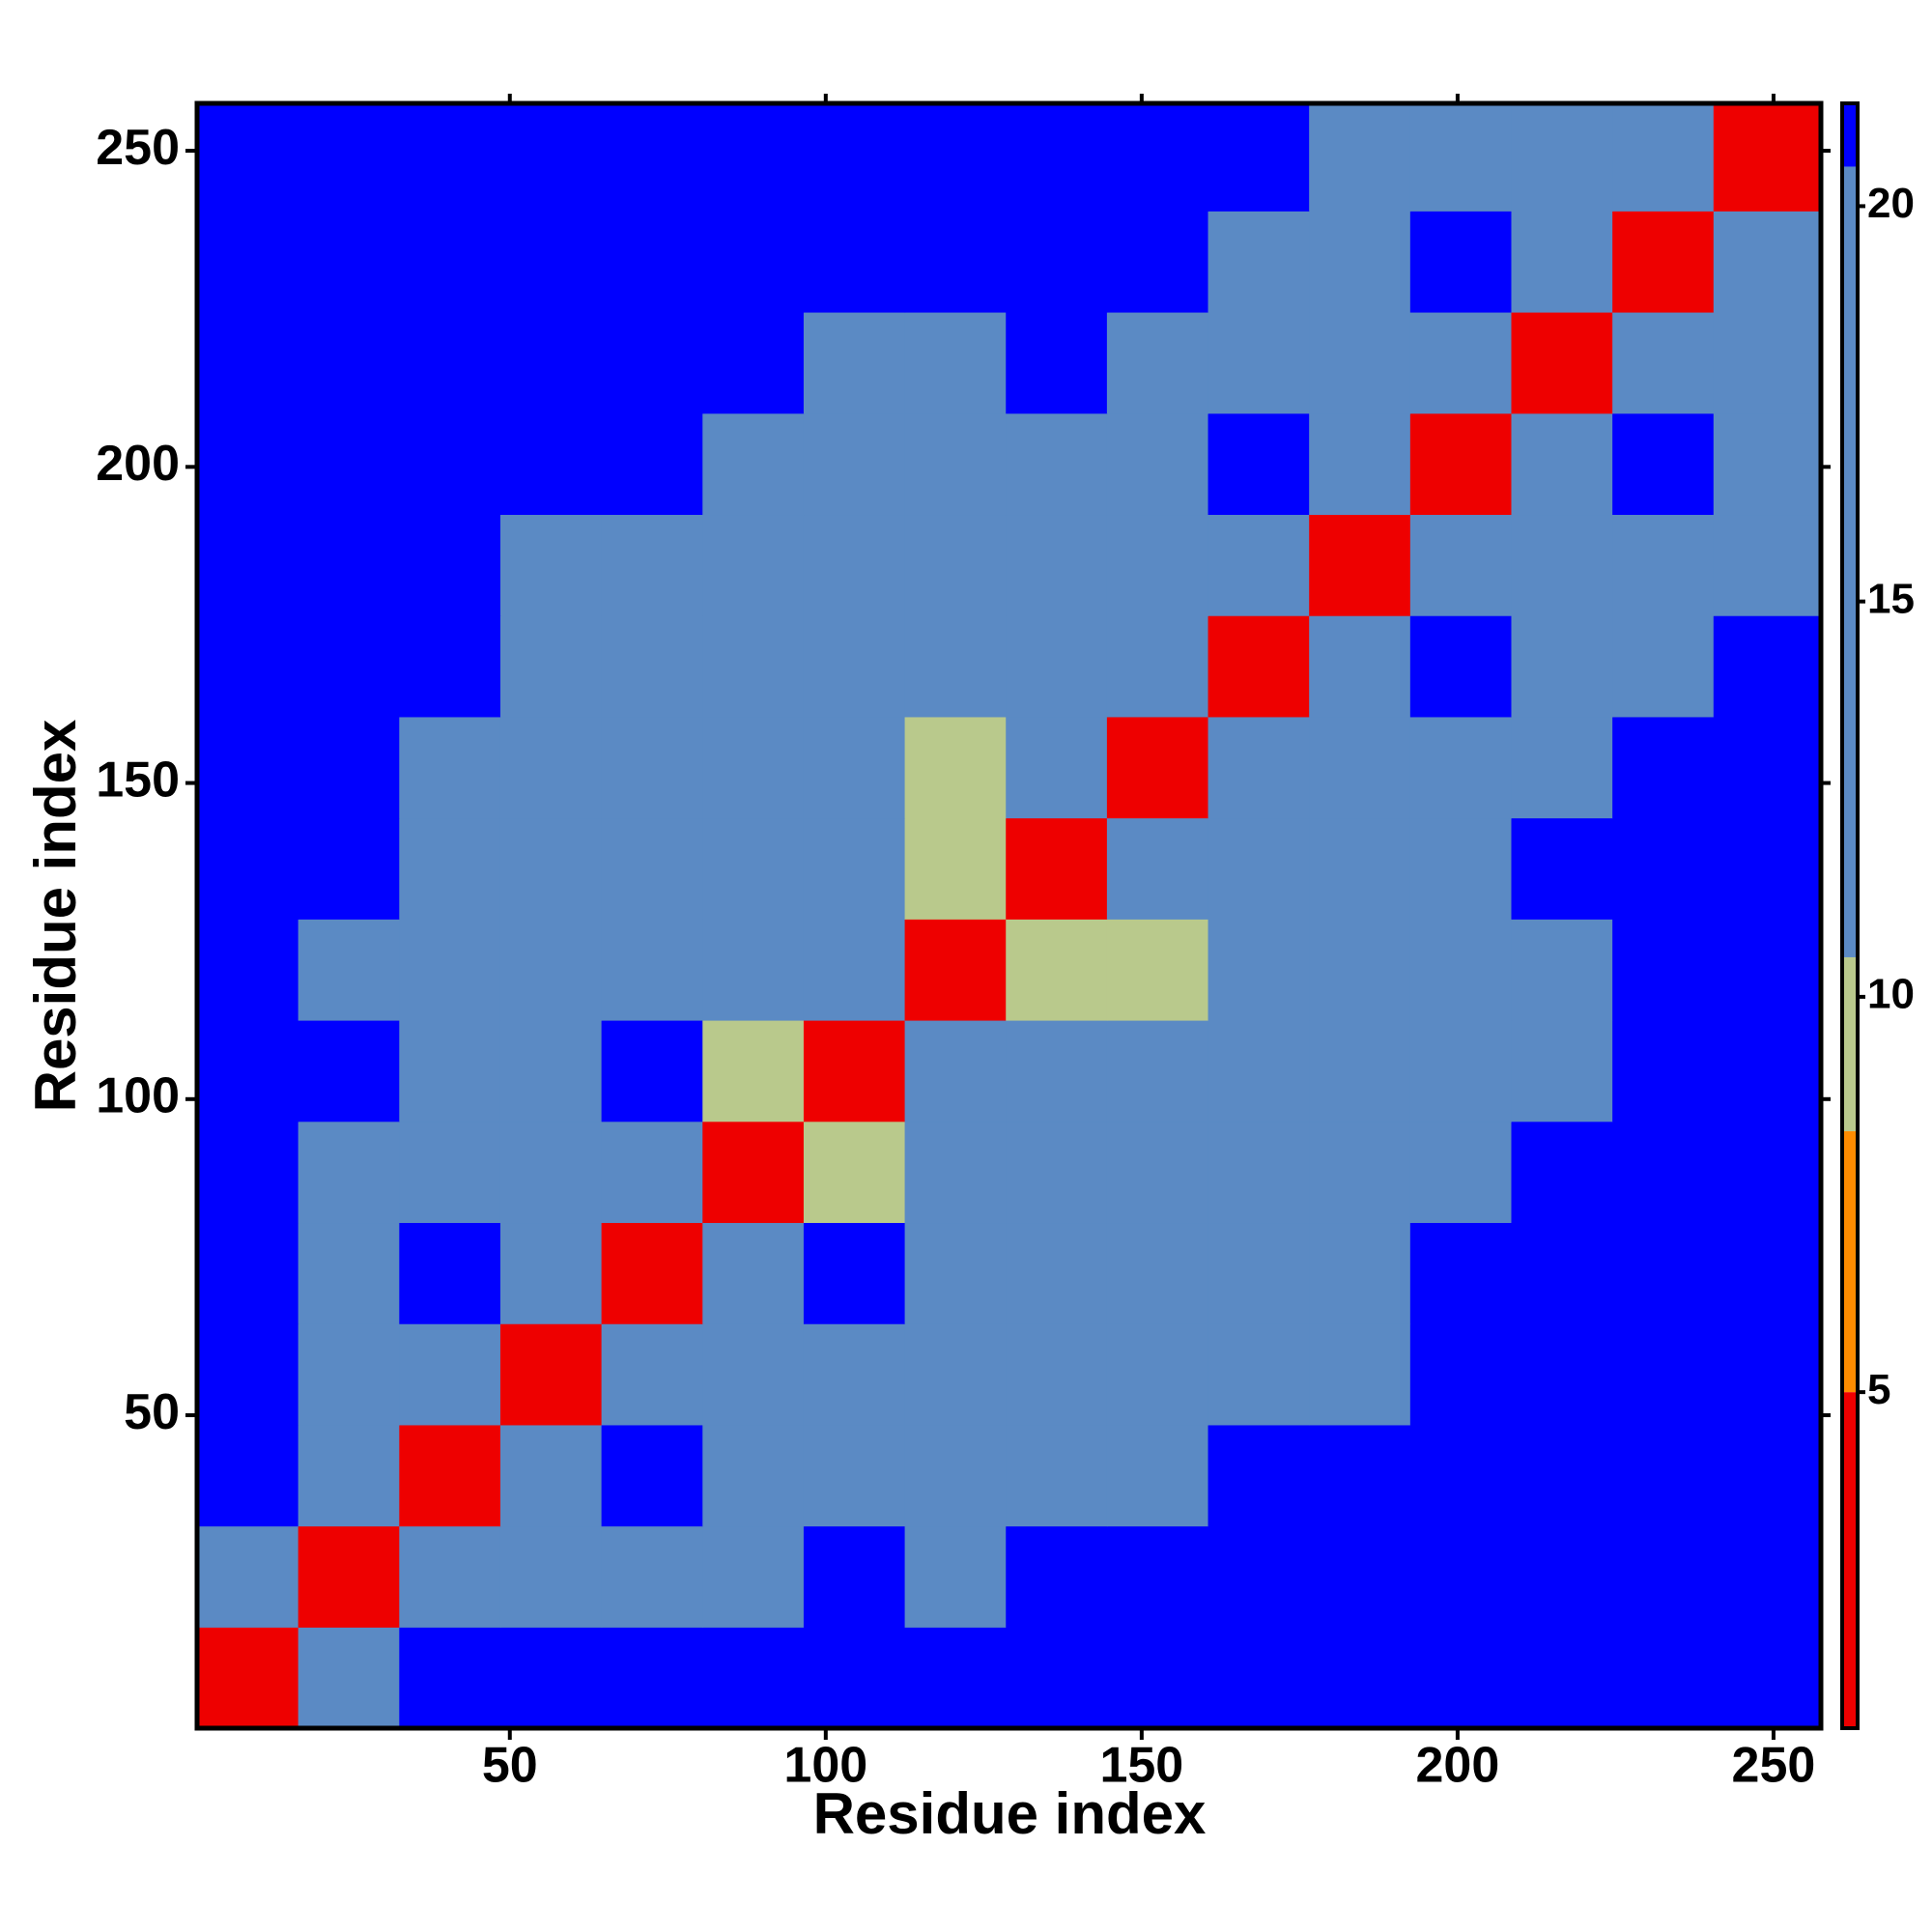 The height and width of the screenshot is (1932, 1932). I want to click on x-tick-label: 50, so click(510, 1766).